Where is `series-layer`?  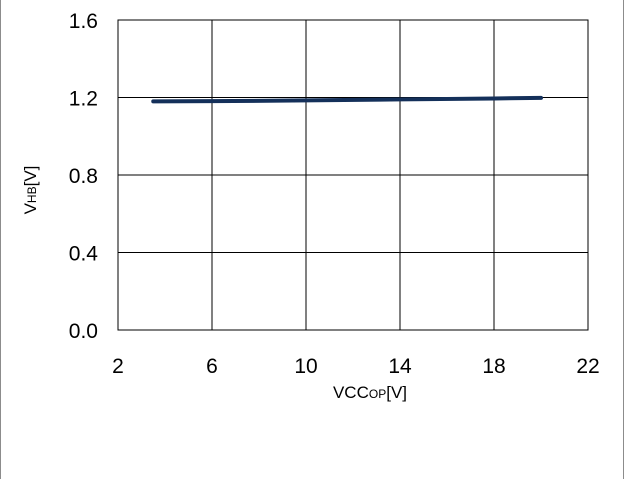 series-layer is located at coordinates (347, 99).